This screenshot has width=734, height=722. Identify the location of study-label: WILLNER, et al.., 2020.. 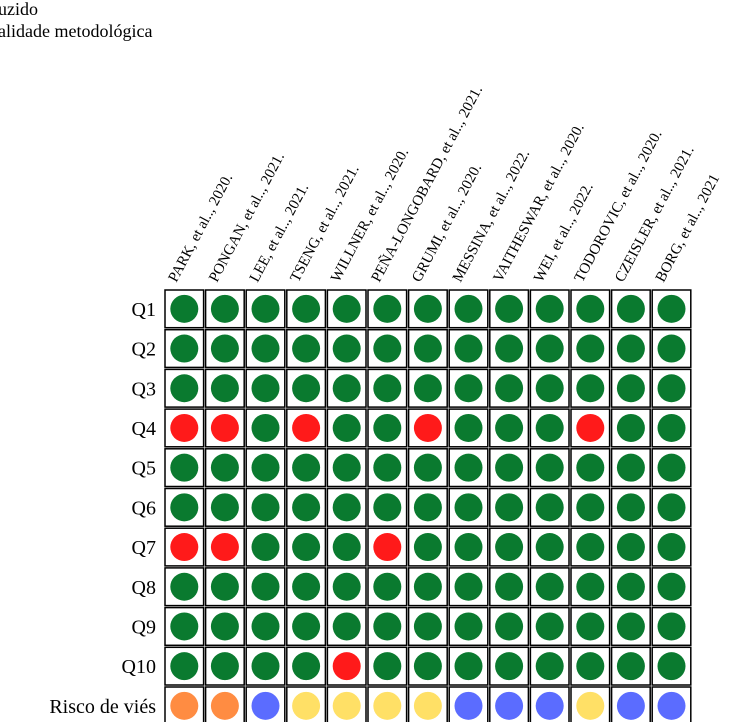
(370, 215).